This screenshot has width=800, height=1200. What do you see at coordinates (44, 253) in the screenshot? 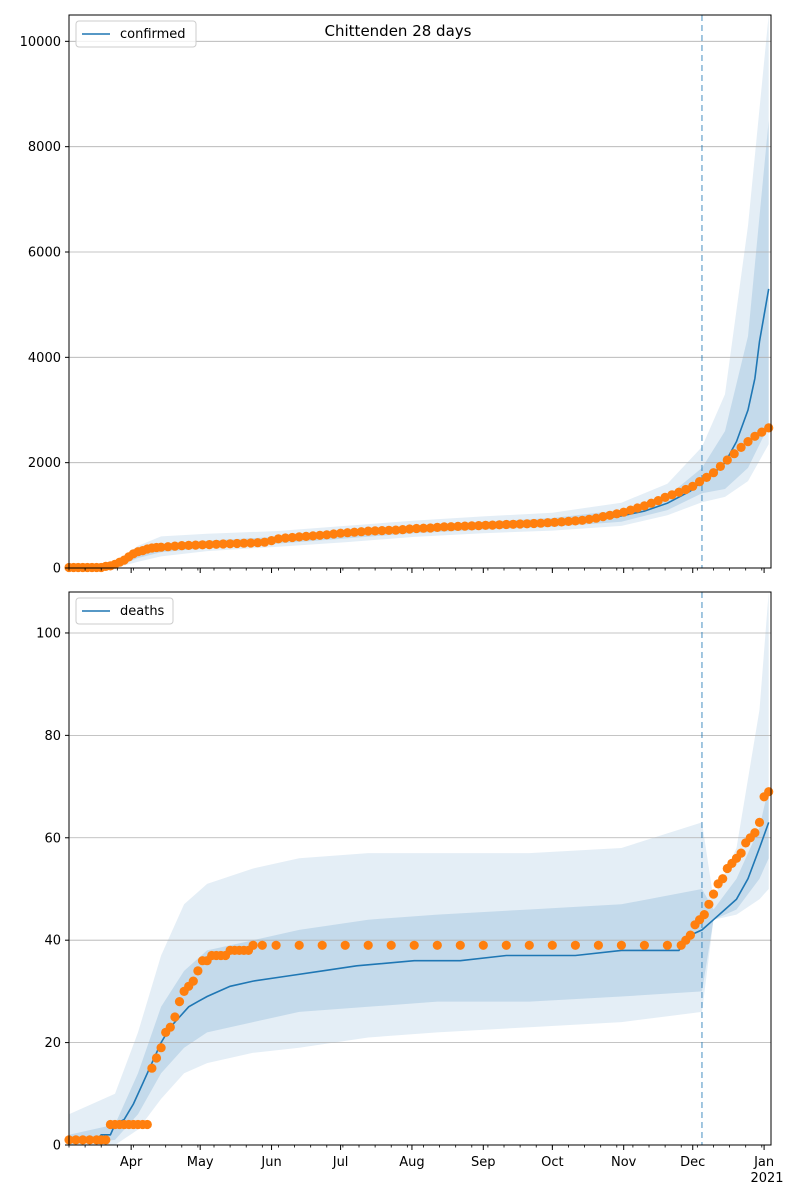
I see `confirmed-y-tick-label: 6000` at bounding box center [44, 253].